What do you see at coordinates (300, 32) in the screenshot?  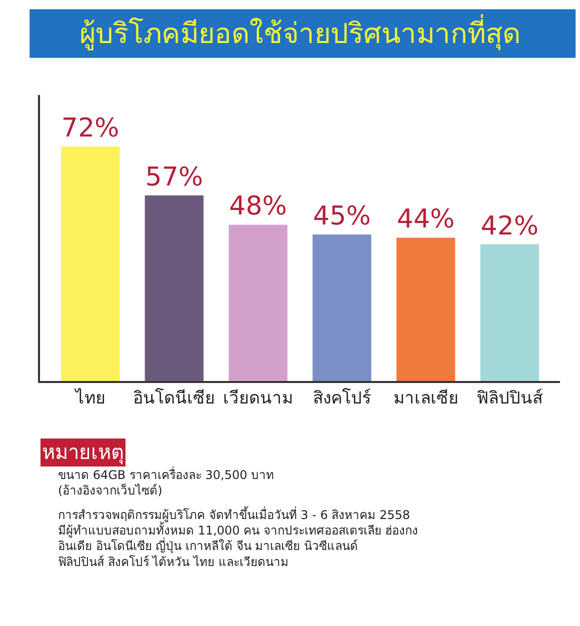 I see `chart-title: ผู้บริโภคมียอดใช้จ่ายปริศนามากที่สุด` at bounding box center [300, 32].